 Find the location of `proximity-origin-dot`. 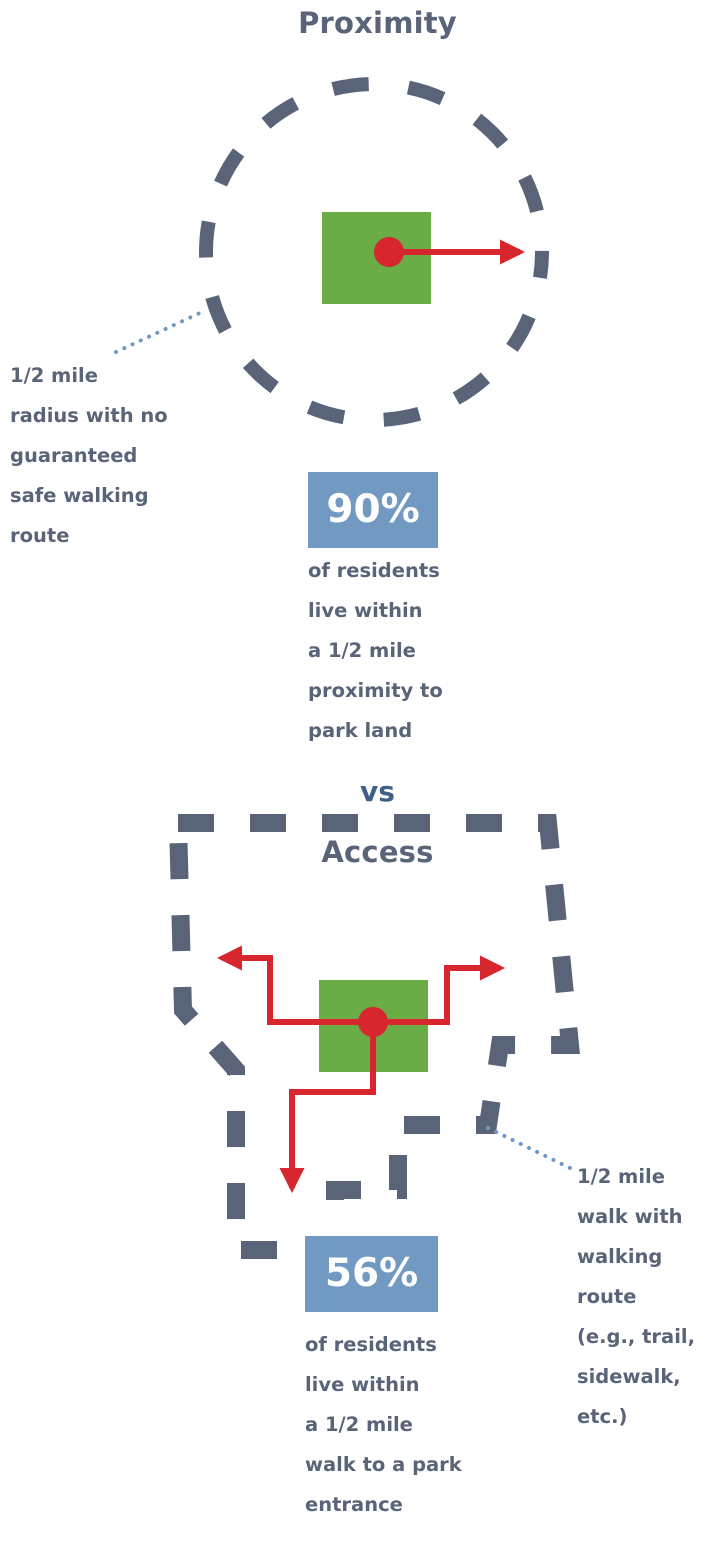

proximity-origin-dot is located at coordinates (389, 252).